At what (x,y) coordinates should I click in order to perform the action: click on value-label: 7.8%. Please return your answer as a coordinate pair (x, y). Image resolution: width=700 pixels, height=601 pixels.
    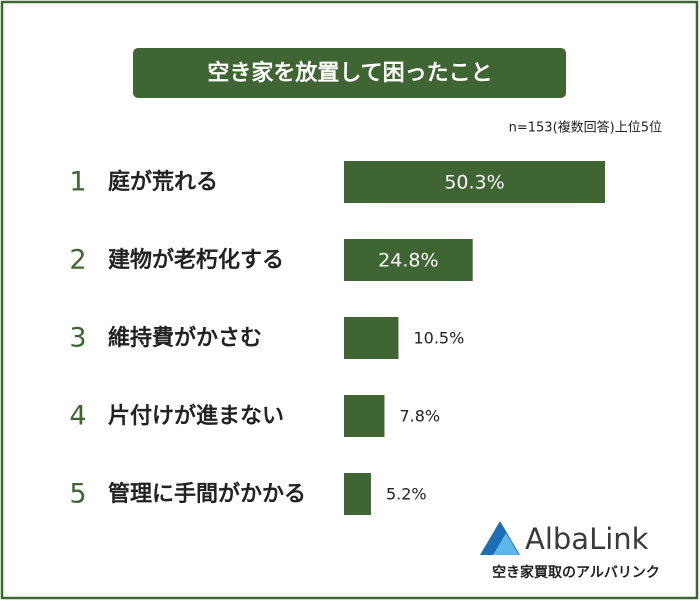
    Looking at the image, I should click on (419, 416).